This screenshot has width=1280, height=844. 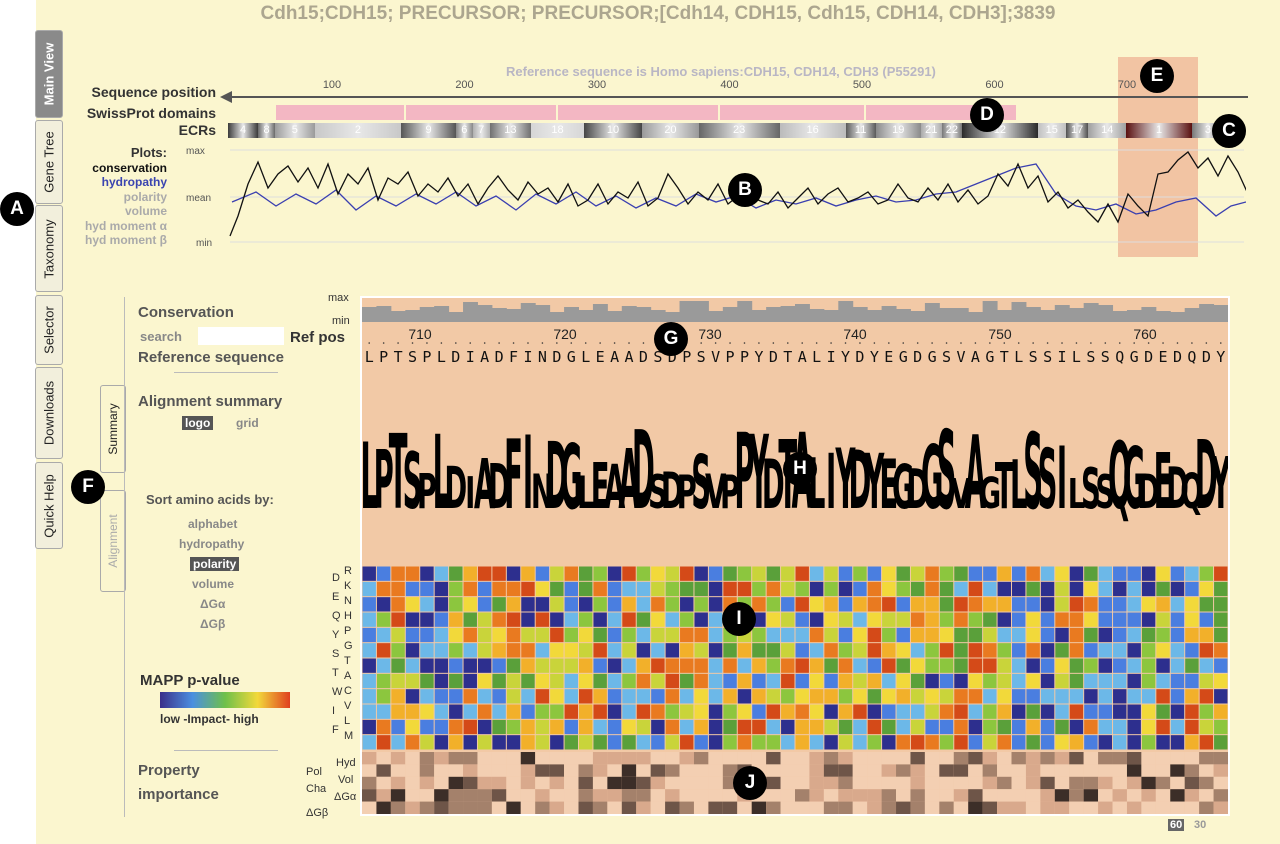 What do you see at coordinates (198, 423) in the screenshot?
I see `logo-option: logo` at bounding box center [198, 423].